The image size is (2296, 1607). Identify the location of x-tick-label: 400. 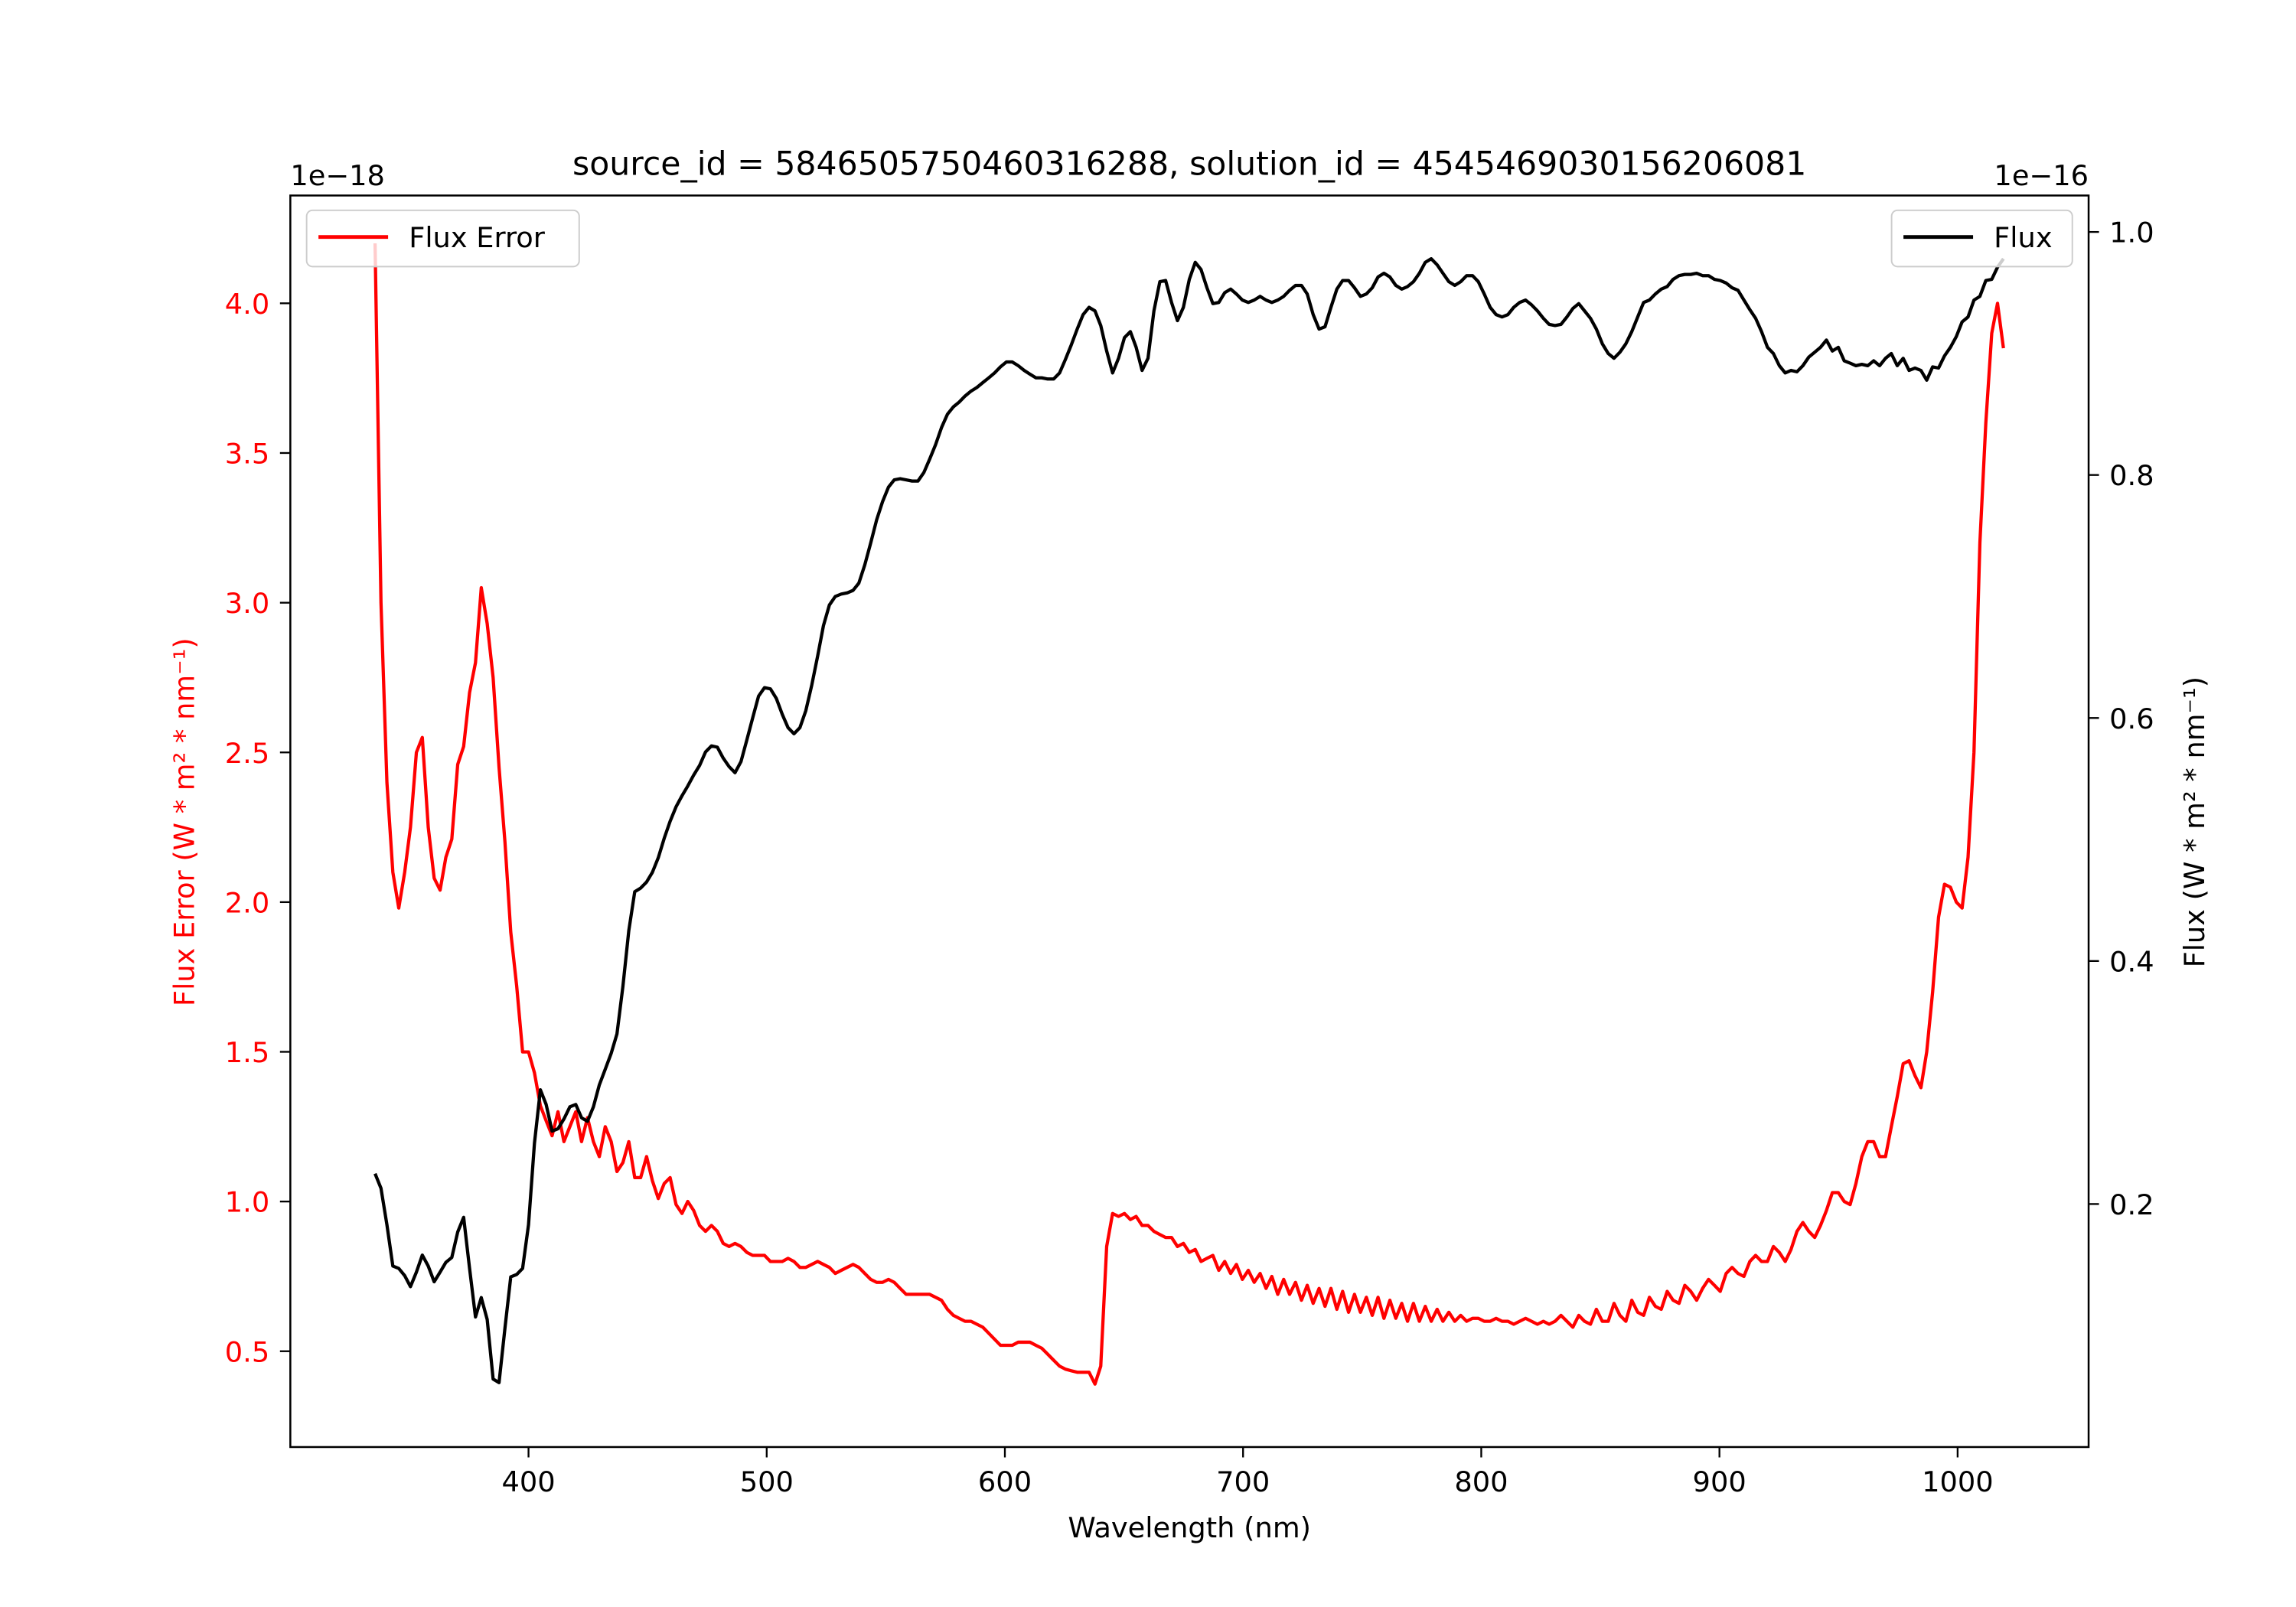
(528, 1482).